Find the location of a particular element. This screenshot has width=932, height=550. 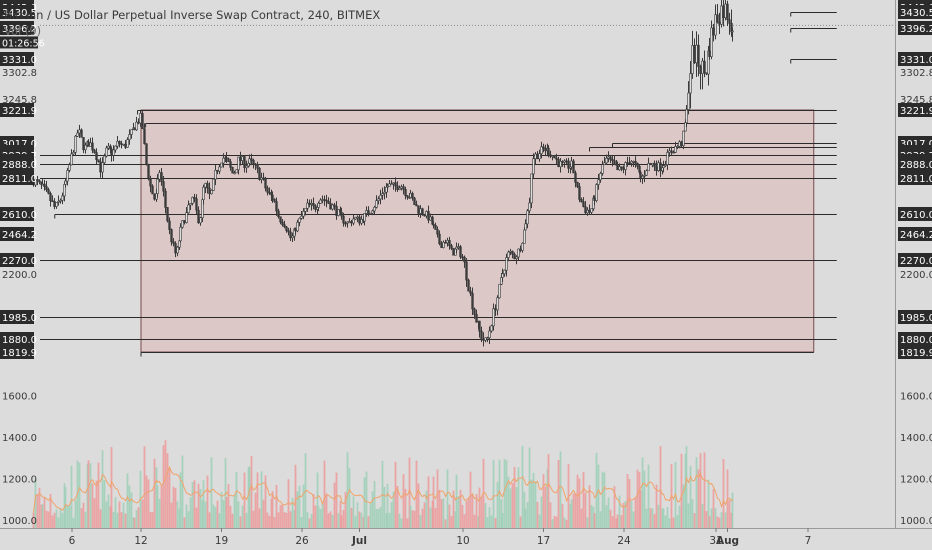

price-tick-right-bg is located at coordinates (915, 317).